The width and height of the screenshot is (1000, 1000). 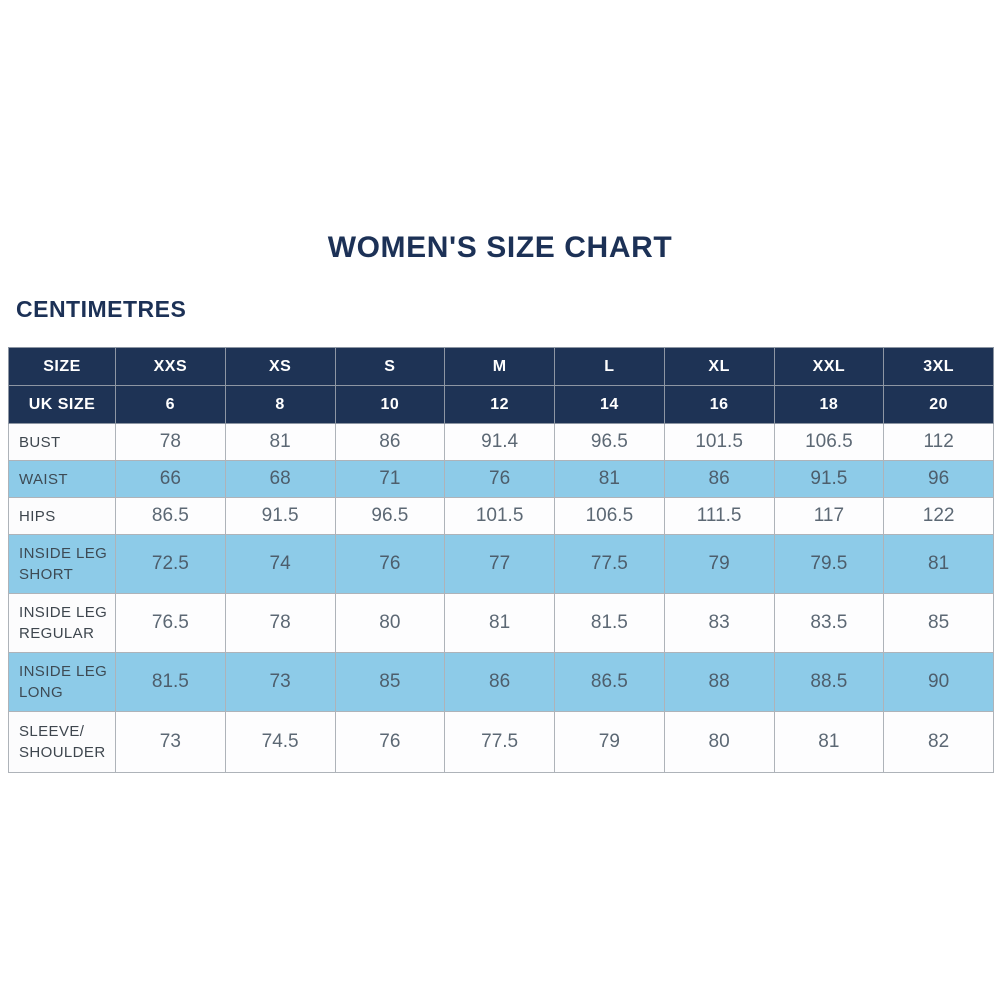 I want to click on measurement-value-cell: 90, so click(x=938, y=682).